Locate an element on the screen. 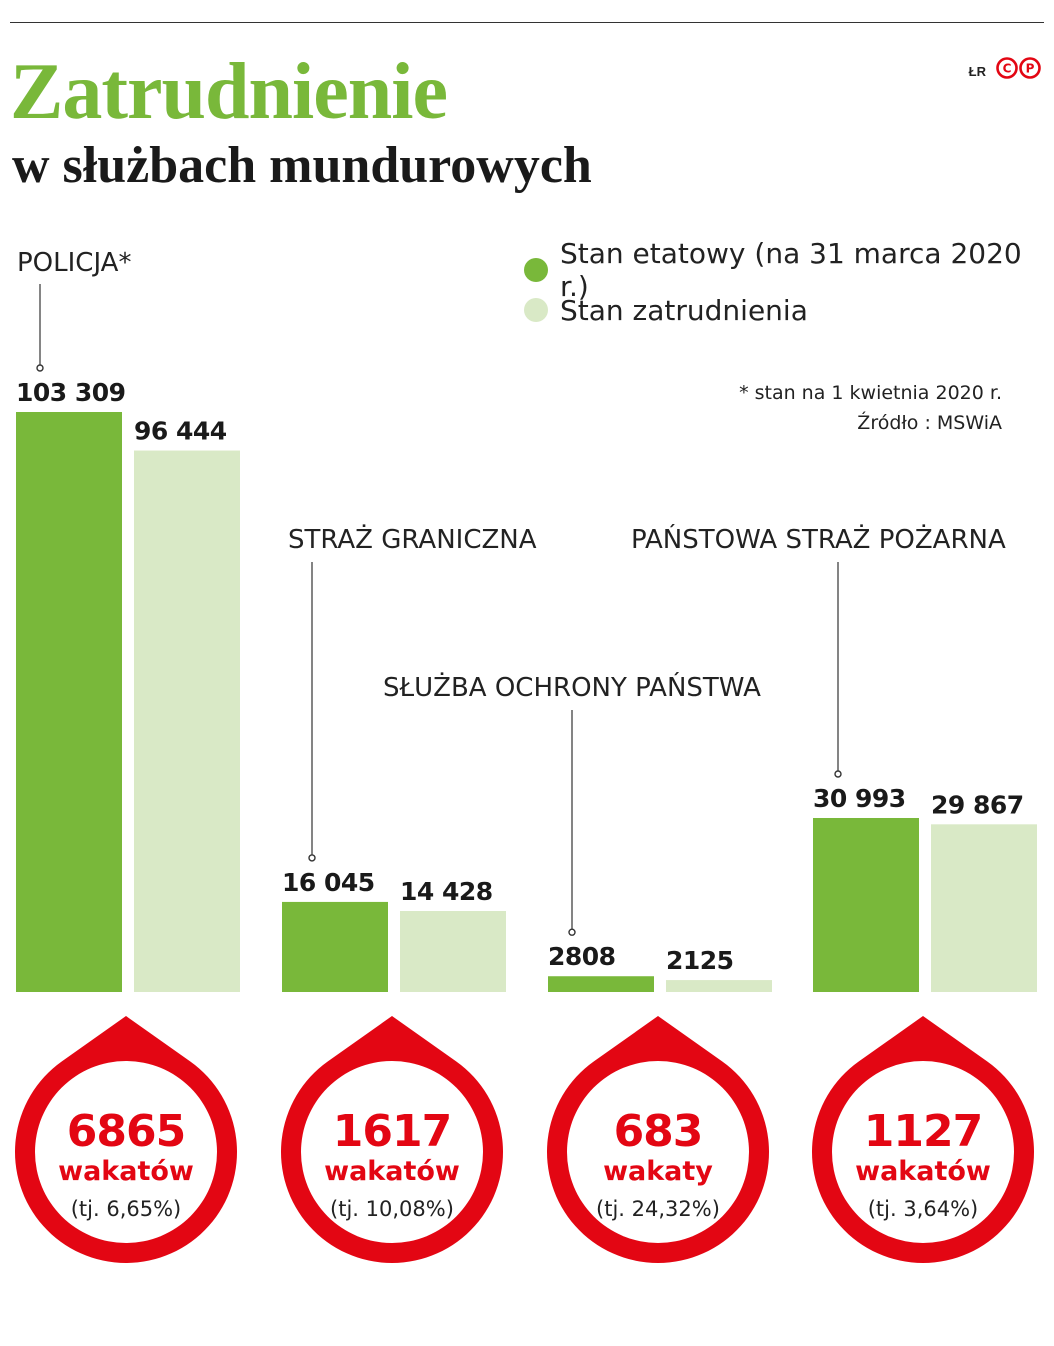 Image resolution: width=1054 pixels, height=1346 pixels. author-credit: ŁR is located at coordinates (977, 71).